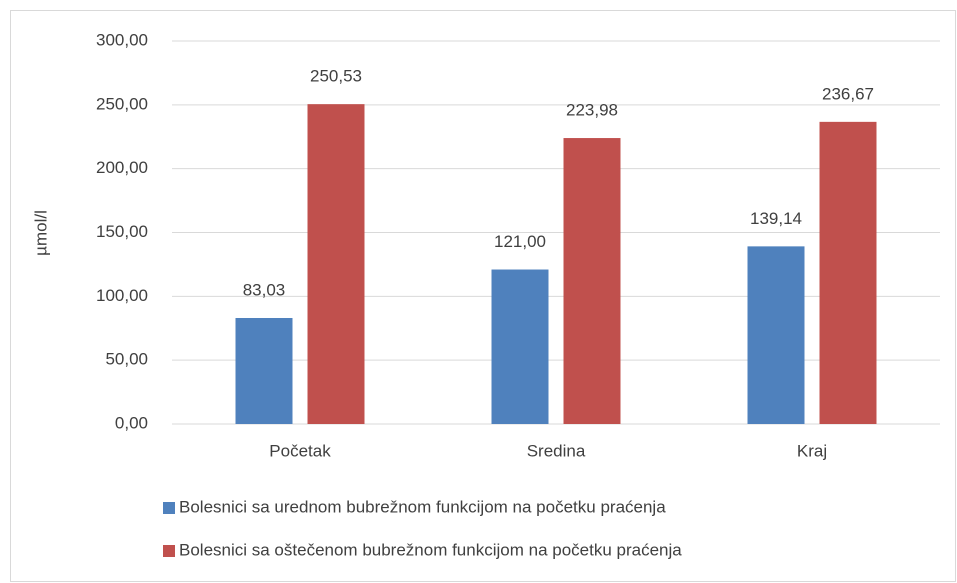 The height and width of the screenshot is (583, 957). Describe the element at coordinates (336, 76) in the screenshot. I see `value-label: 250,53` at that location.